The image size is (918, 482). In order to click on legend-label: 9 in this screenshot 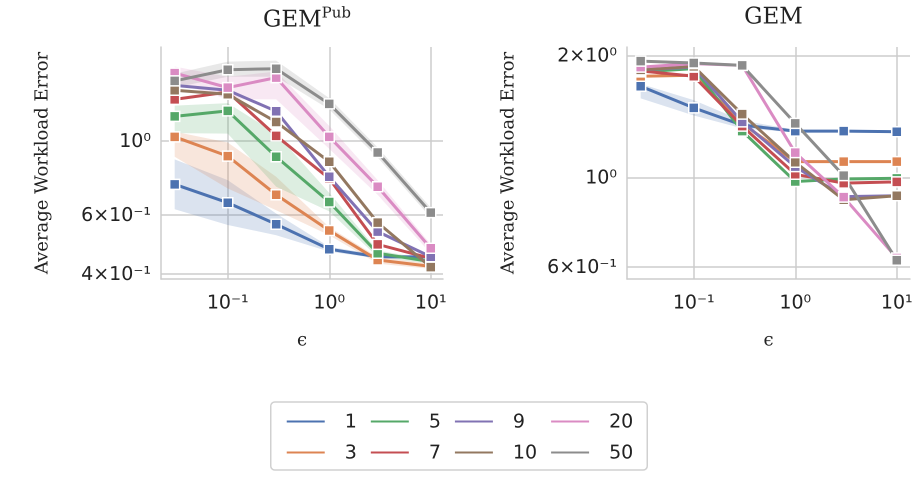, I will do `click(519, 421)`.